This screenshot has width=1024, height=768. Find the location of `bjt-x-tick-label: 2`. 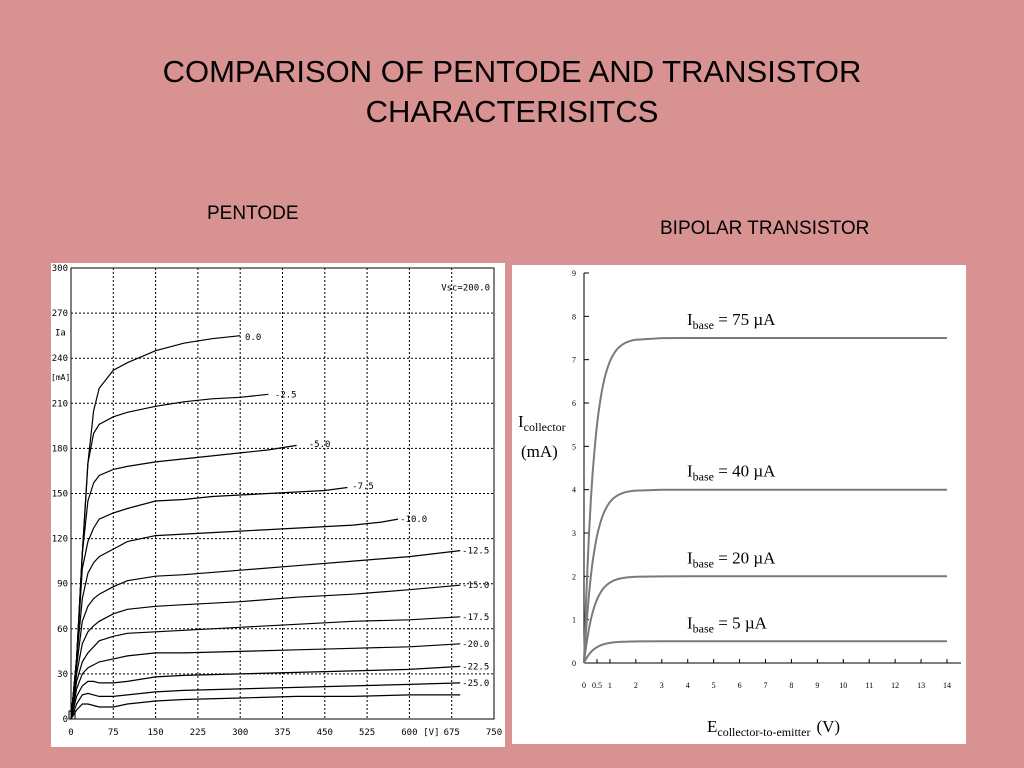

bjt-x-tick-label: 2 is located at coordinates (636, 685).